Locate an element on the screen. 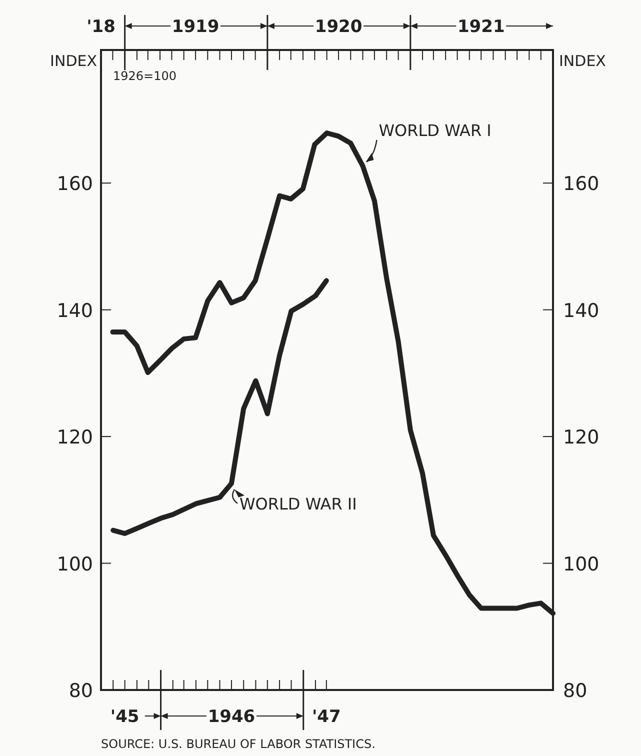 The width and height of the screenshot is (641, 756). y2-tick-label: 140 is located at coordinates (581, 311).